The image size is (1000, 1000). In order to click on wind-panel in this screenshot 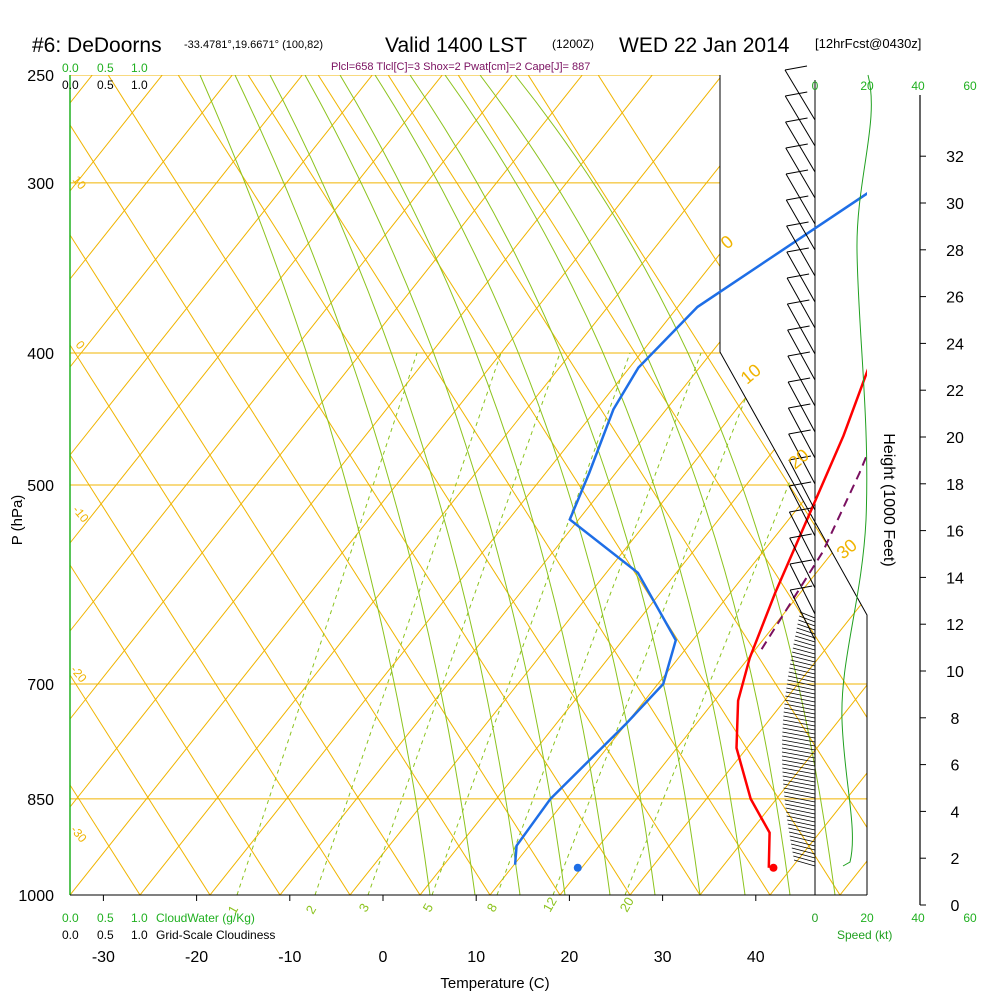, I will do `click(826, 466)`.